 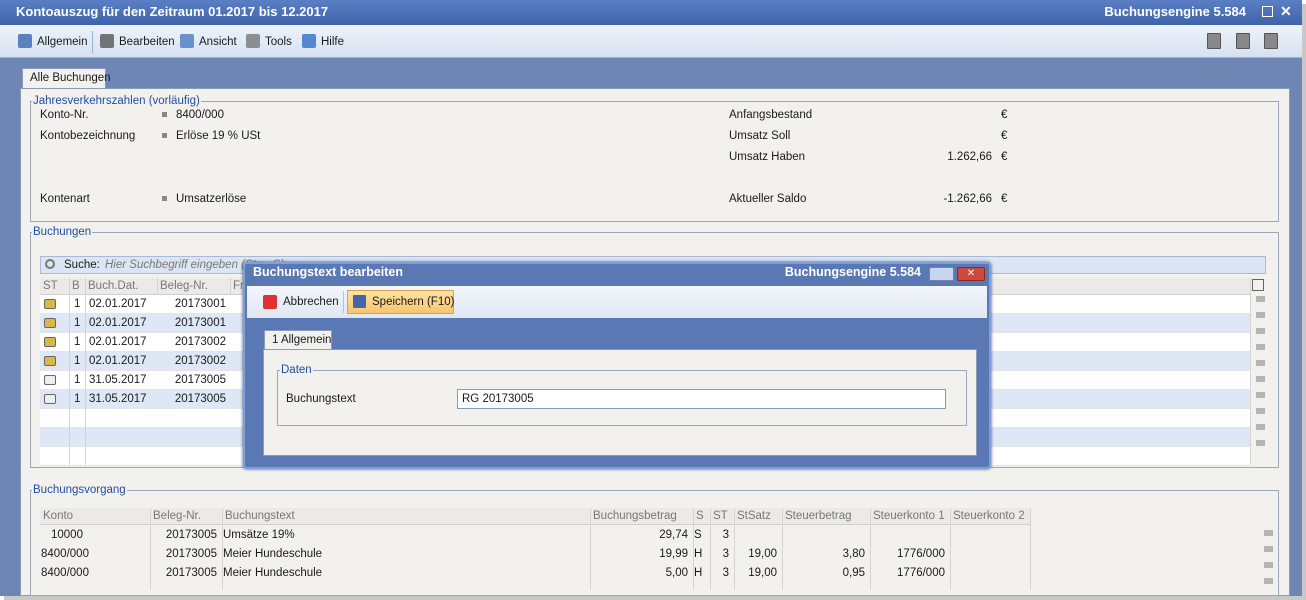 I want to click on menu-item: Ansicht, so click(x=218, y=42).